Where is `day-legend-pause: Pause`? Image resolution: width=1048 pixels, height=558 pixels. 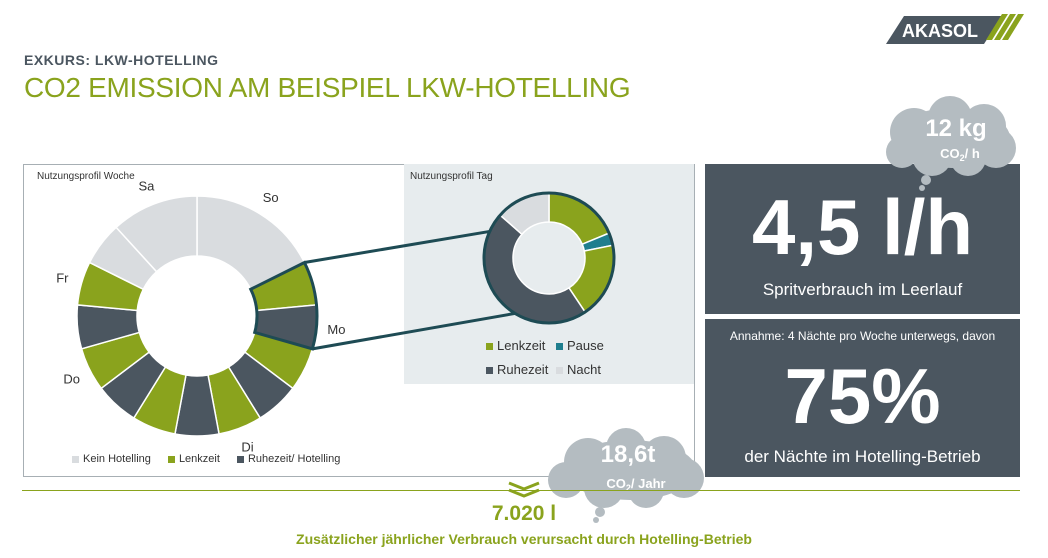 day-legend-pause: Pause is located at coordinates (580, 345).